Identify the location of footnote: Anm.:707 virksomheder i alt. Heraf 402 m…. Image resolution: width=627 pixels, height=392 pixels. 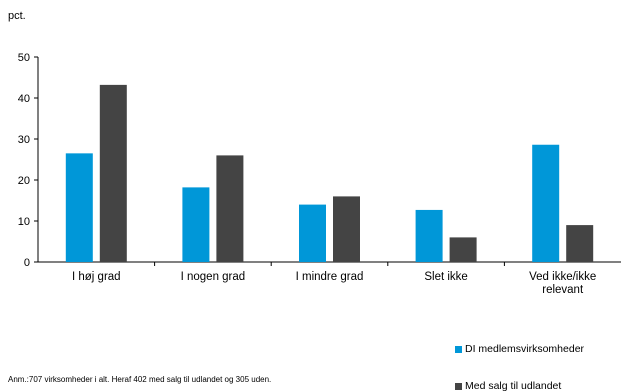
(140, 379).